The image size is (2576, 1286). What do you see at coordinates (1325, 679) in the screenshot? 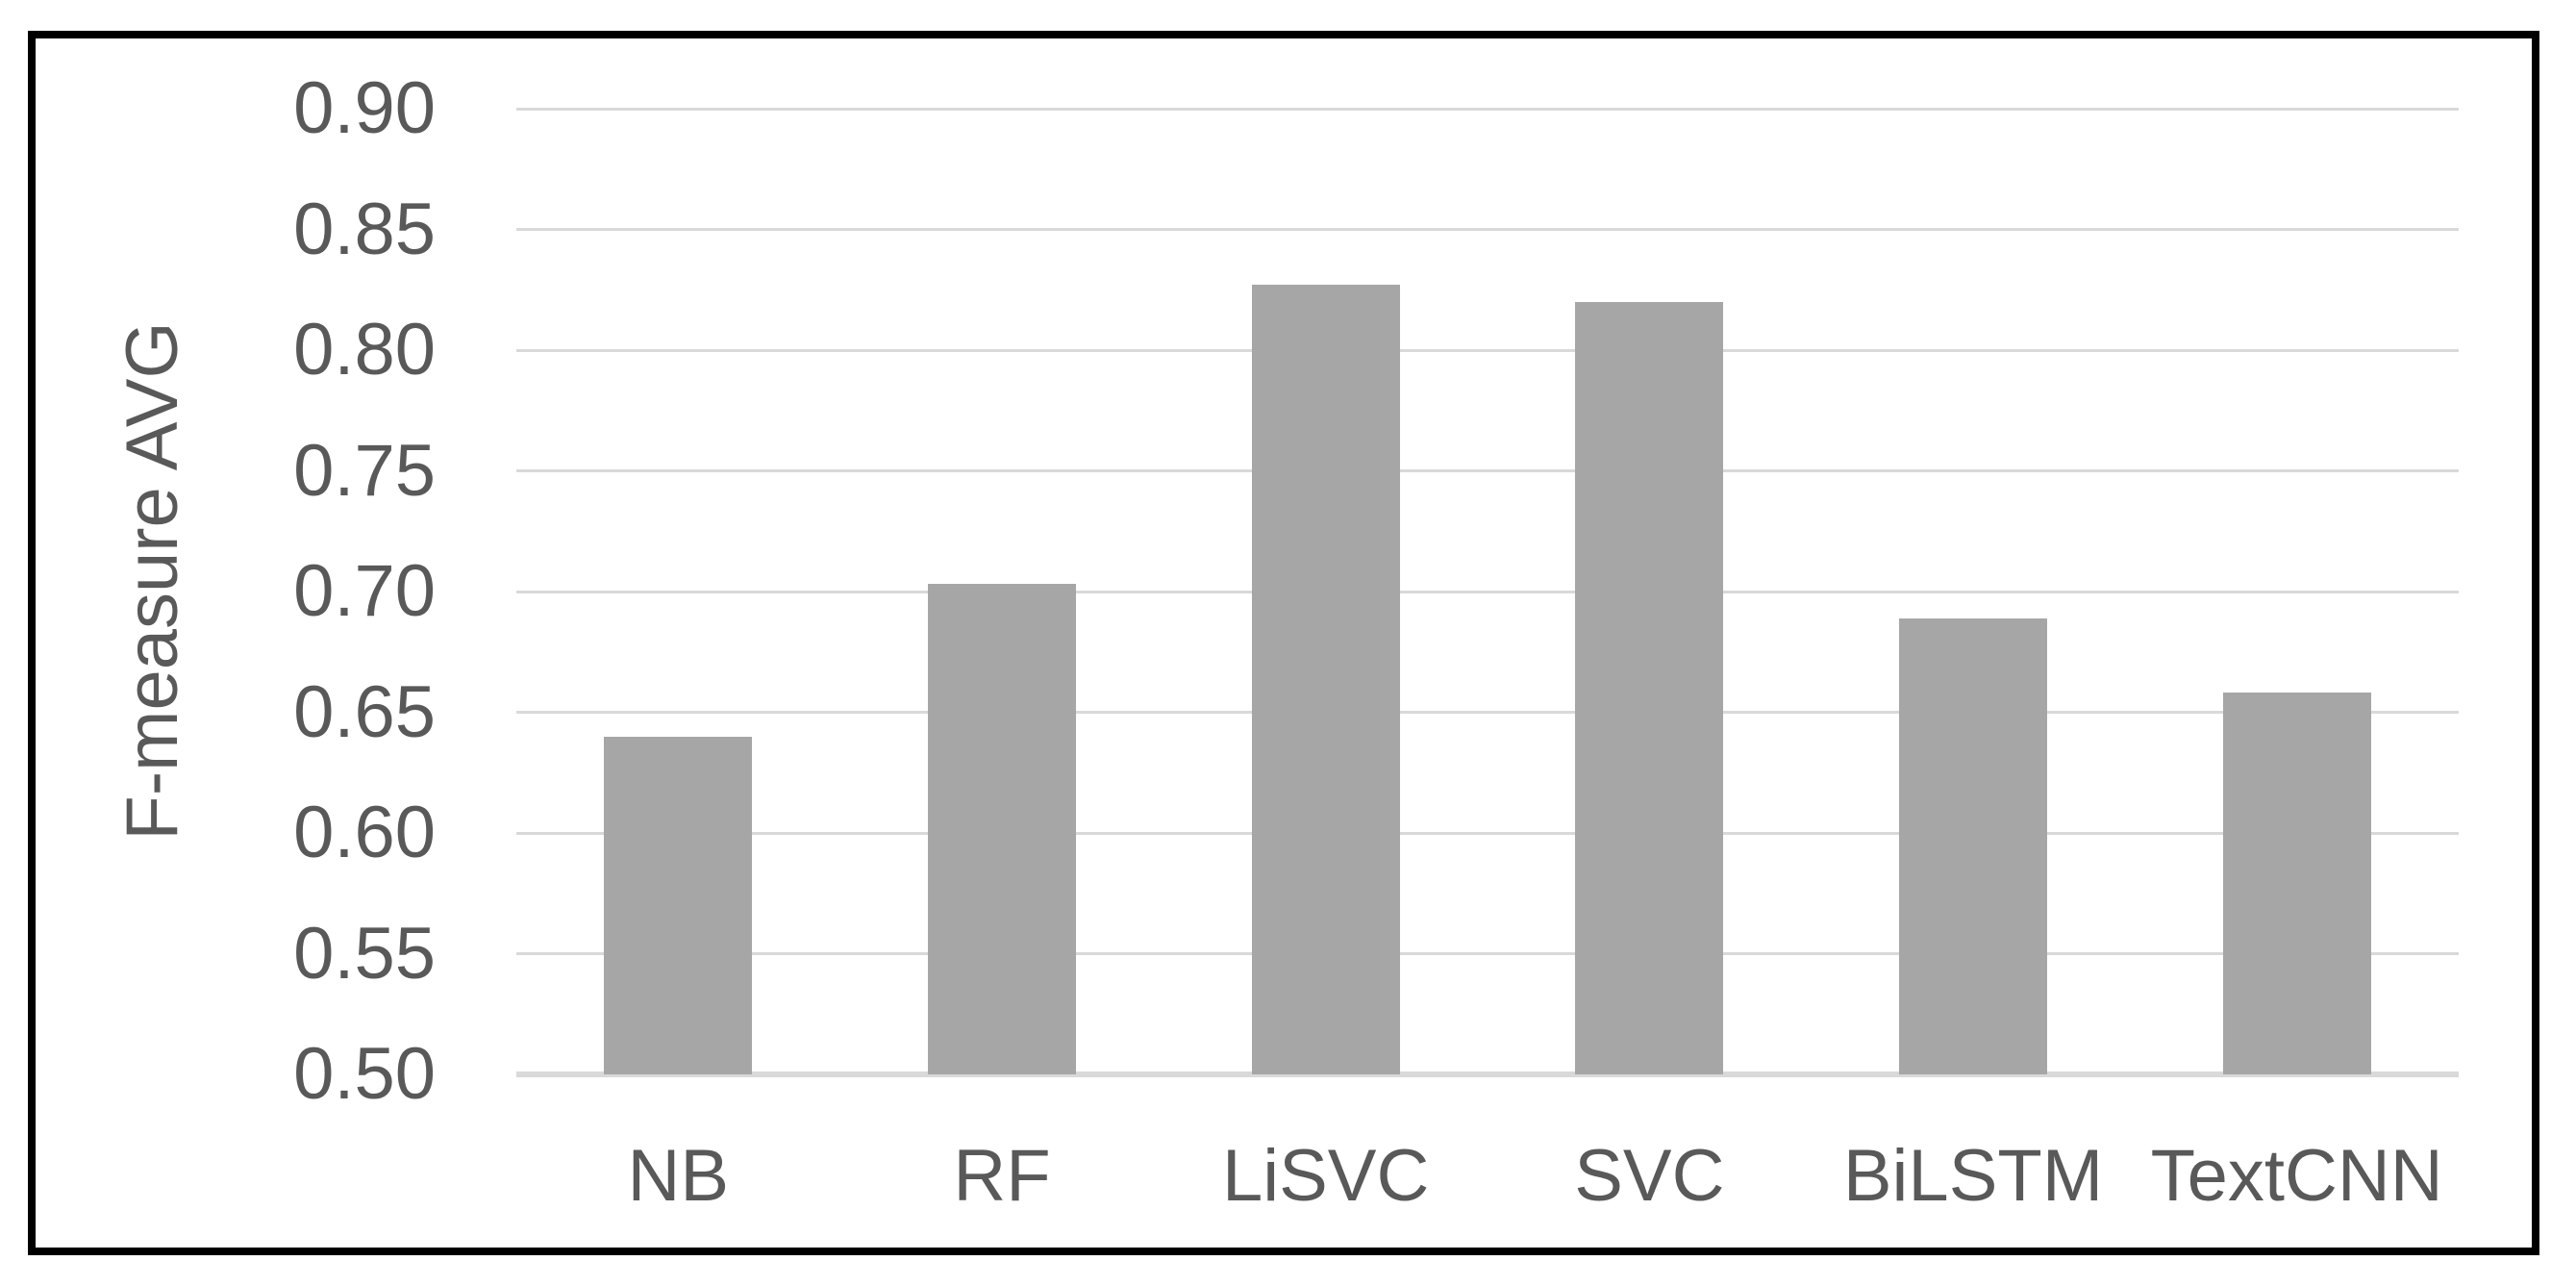
I see `bar-LiSVC` at bounding box center [1325, 679].